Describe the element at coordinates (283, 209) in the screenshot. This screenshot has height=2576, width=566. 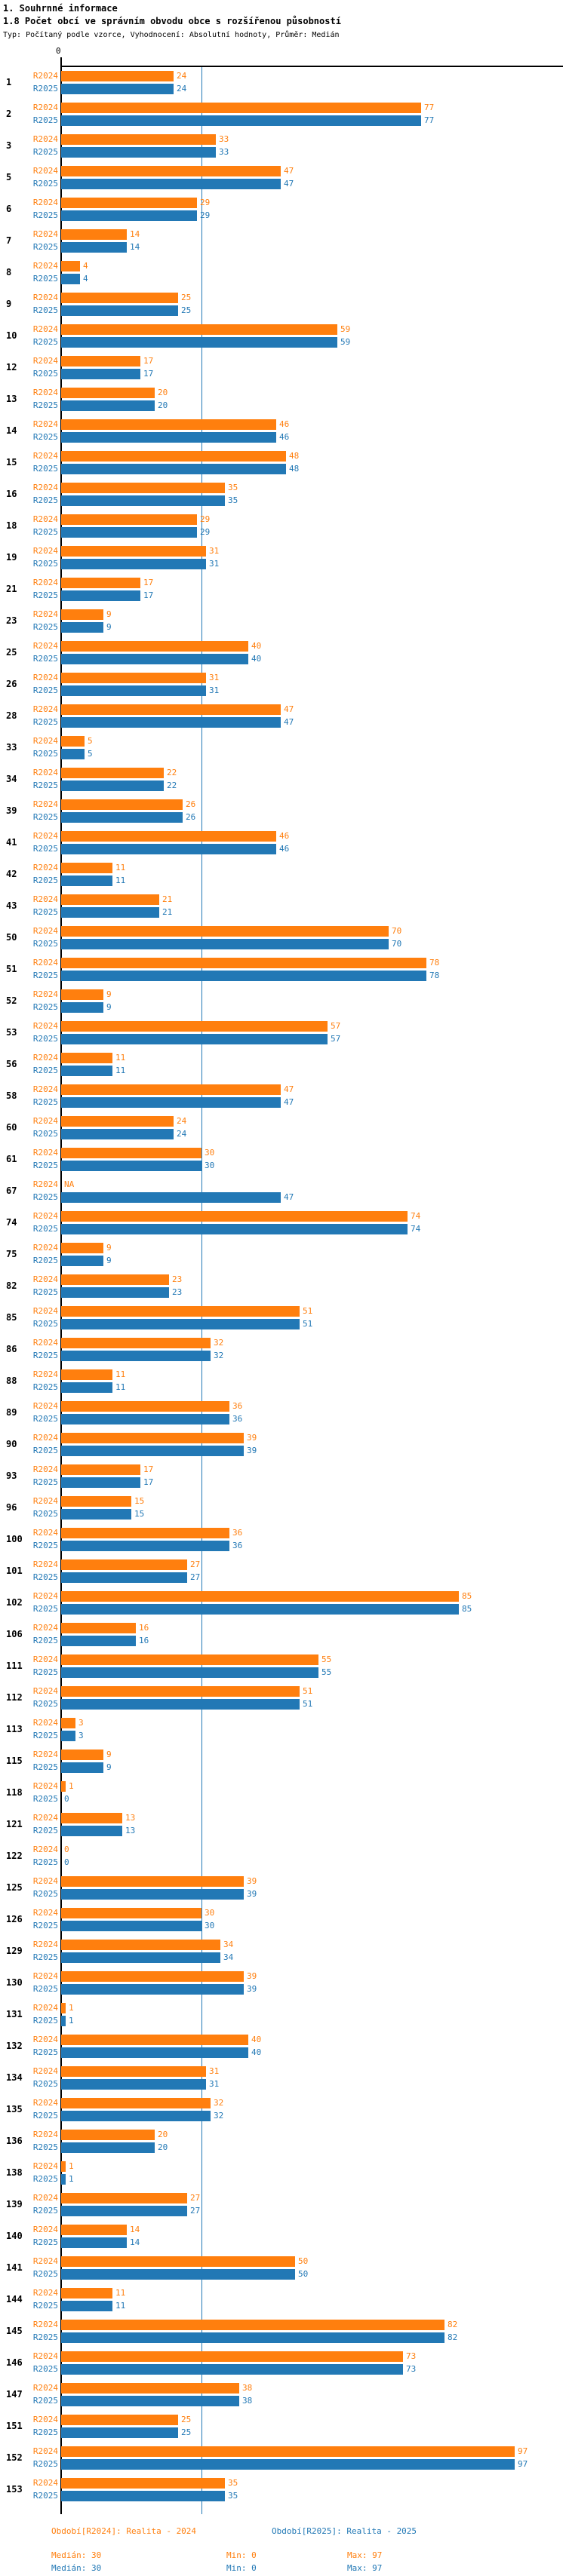
I see `bar-group: 6 R2024 29 R2025 29` at that location.